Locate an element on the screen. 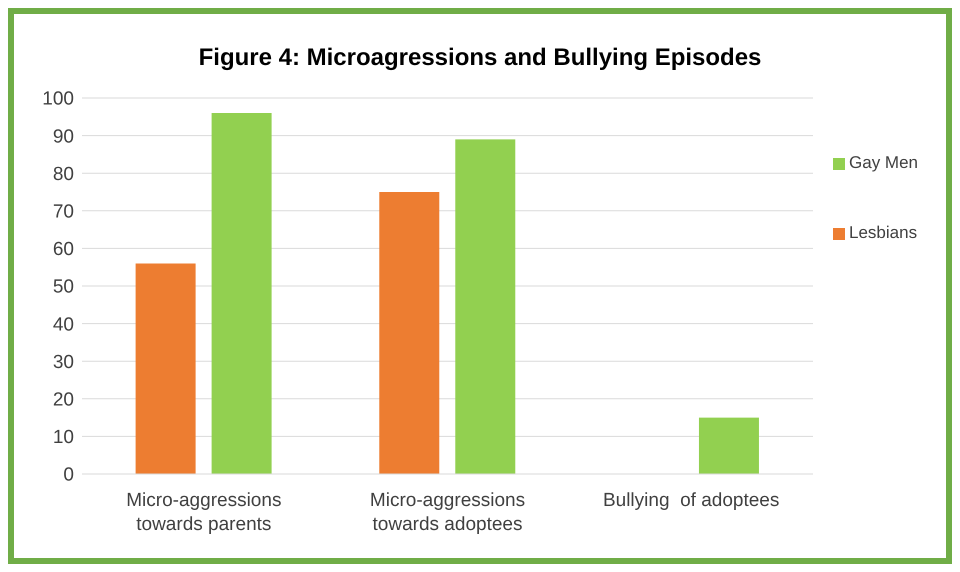  y-tick-label: 40 is located at coordinates (63, 325).